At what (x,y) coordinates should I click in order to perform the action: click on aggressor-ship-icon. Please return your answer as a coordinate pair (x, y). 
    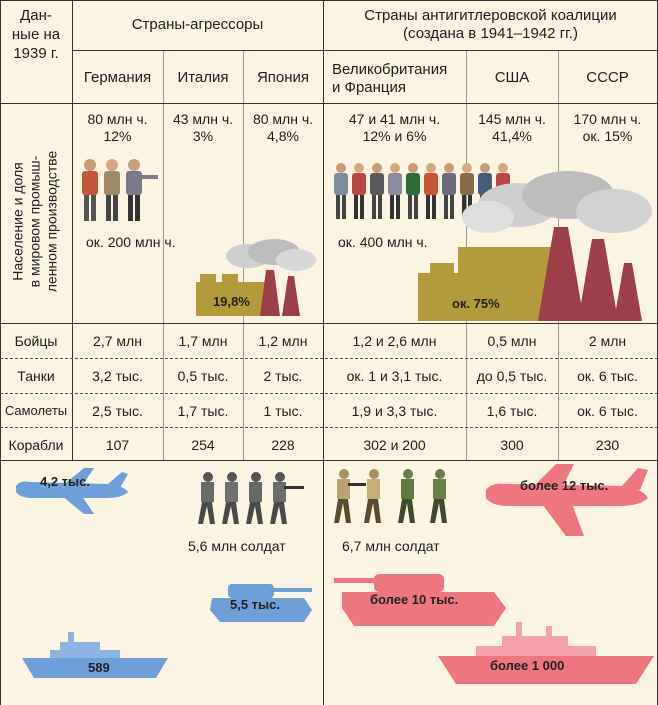
    Looking at the image, I should click on (95, 655).